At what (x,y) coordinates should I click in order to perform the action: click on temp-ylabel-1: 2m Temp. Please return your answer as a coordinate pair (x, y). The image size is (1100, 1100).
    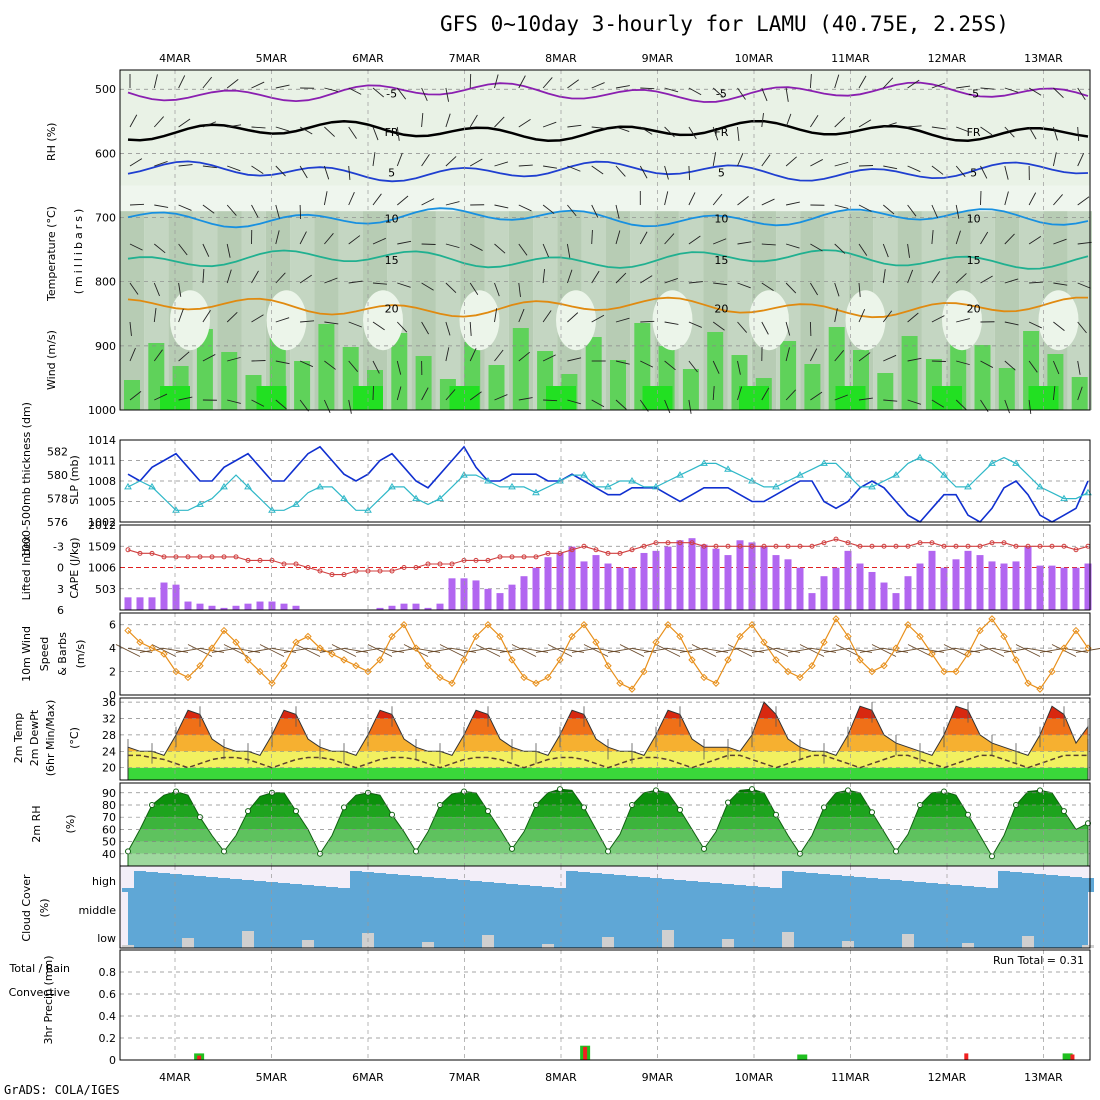
    Looking at the image, I should click on (18, 738).